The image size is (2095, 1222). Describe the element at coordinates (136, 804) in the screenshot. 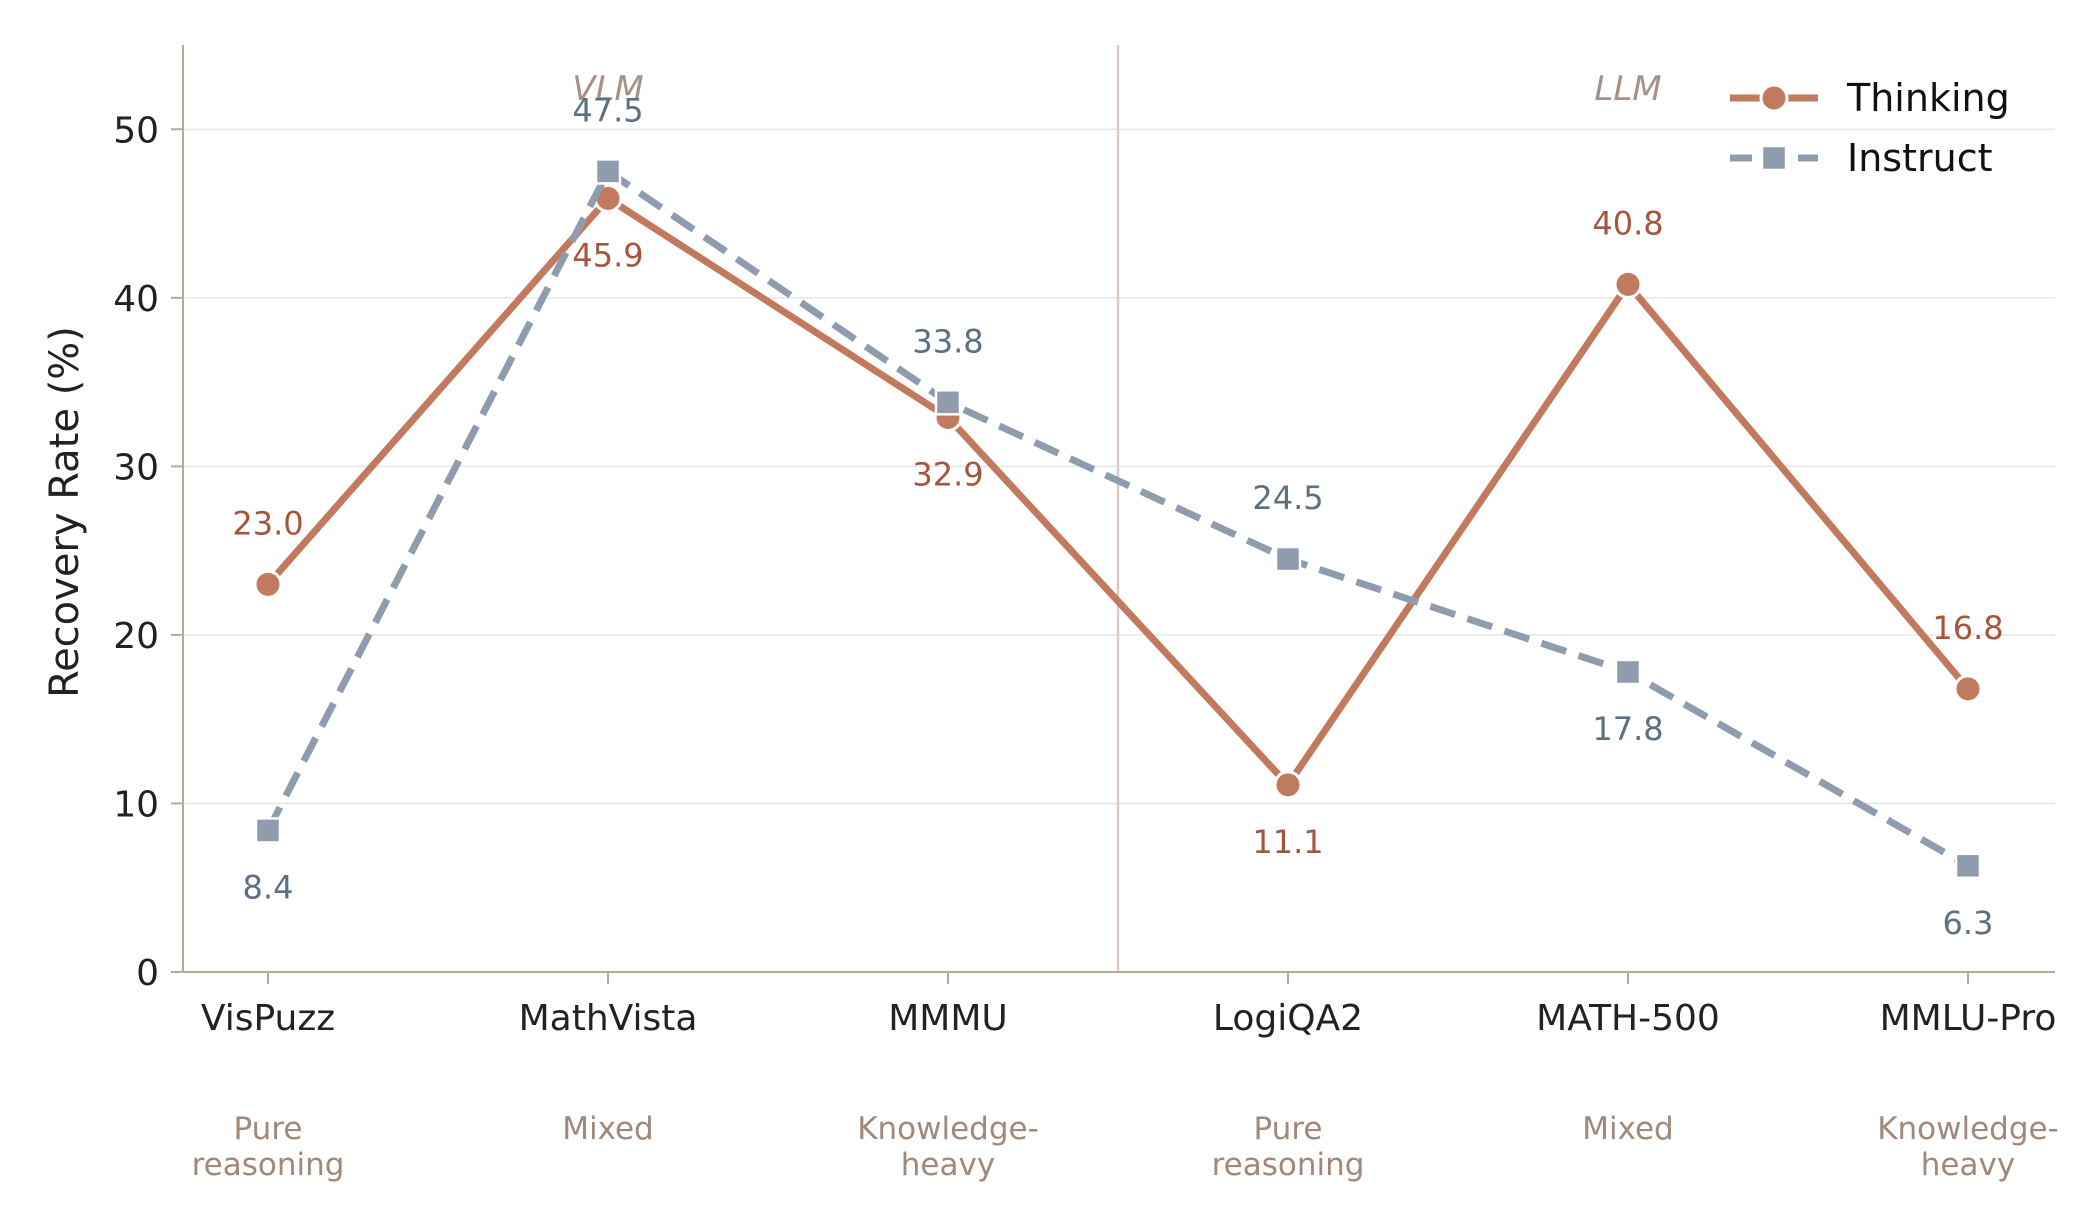

I see `y-tick-label-10: 10` at that location.